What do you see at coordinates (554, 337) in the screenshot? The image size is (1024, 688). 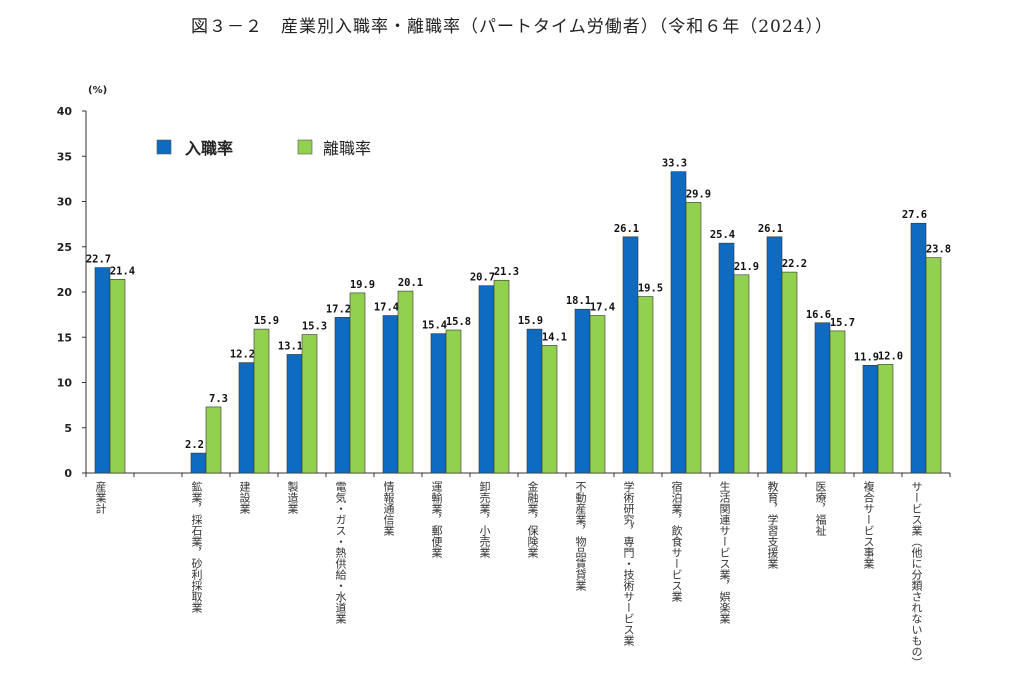 I see `data-label: 14.1` at bounding box center [554, 337].